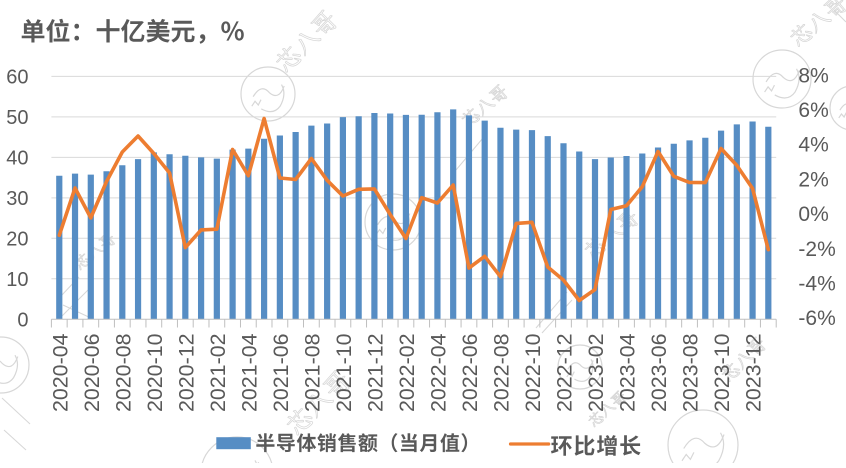 The width and height of the screenshot is (846, 468). I want to click on svg-text: 2020-10, so click(155, 372).